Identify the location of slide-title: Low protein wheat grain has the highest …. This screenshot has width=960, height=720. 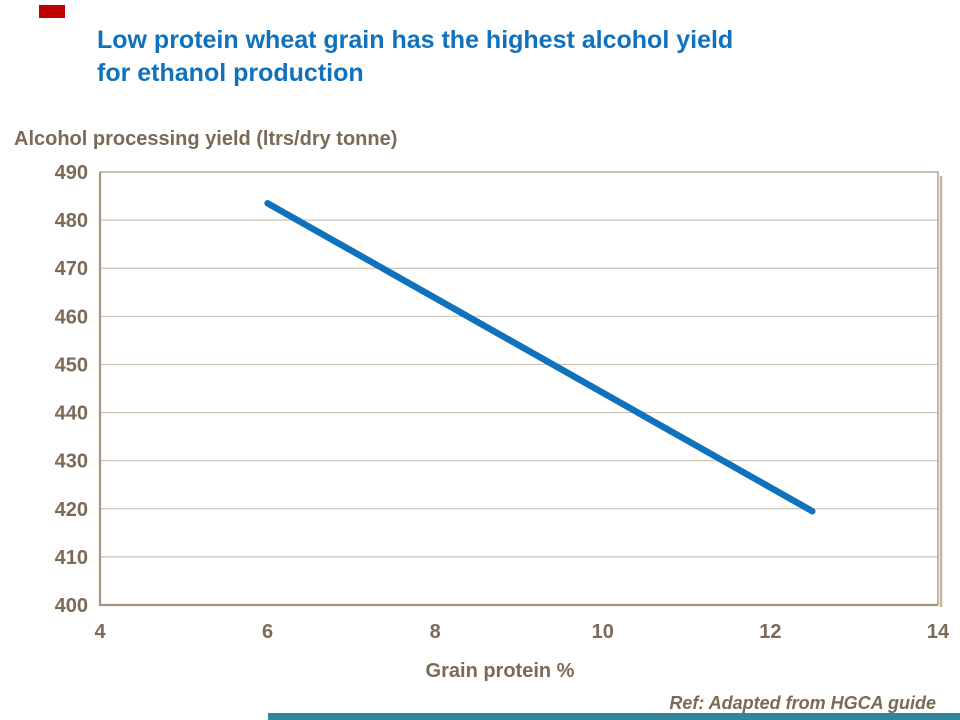
(507, 57).